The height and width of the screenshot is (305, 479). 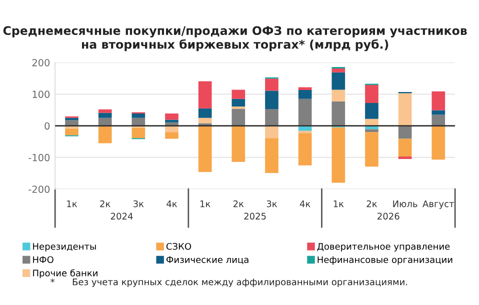 What do you see at coordinates (385, 260) in the screenshot?
I see `legend-label: Нефинансовые организации` at bounding box center [385, 260].